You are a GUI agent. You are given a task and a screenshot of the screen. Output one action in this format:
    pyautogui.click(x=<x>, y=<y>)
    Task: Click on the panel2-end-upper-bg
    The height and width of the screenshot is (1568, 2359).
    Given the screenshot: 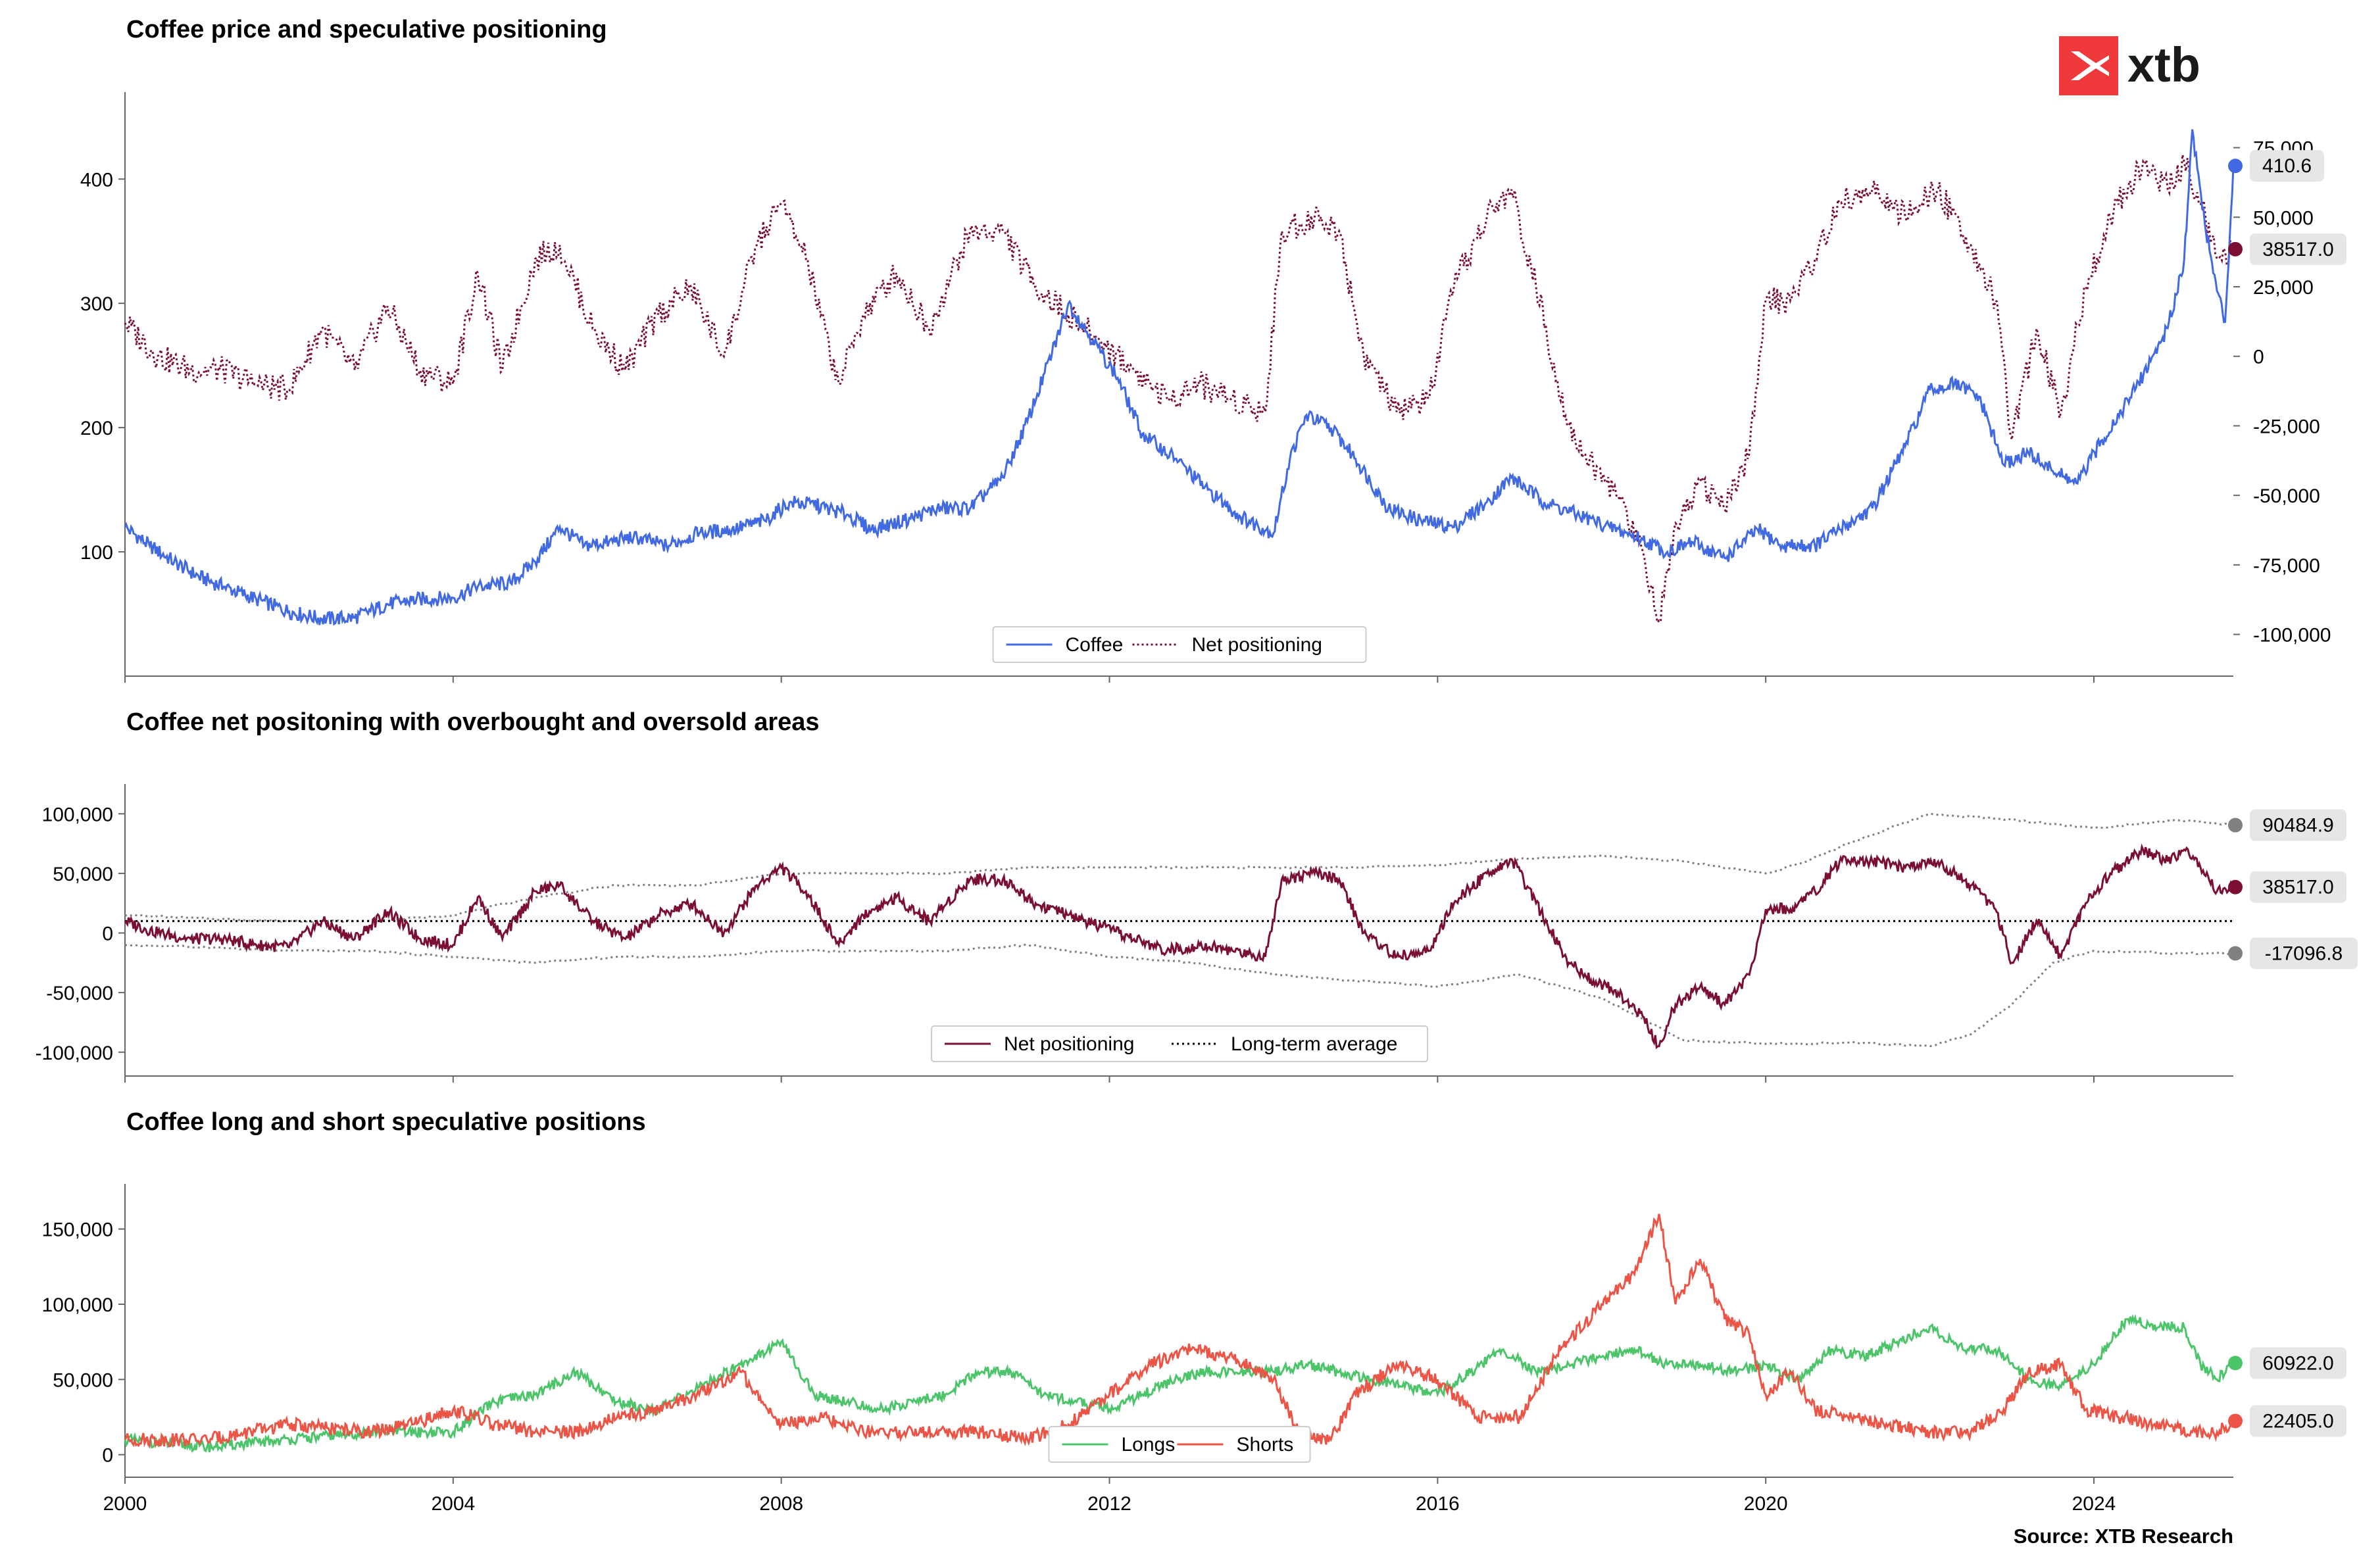 What is the action you would take?
    pyautogui.click(x=2298, y=825)
    